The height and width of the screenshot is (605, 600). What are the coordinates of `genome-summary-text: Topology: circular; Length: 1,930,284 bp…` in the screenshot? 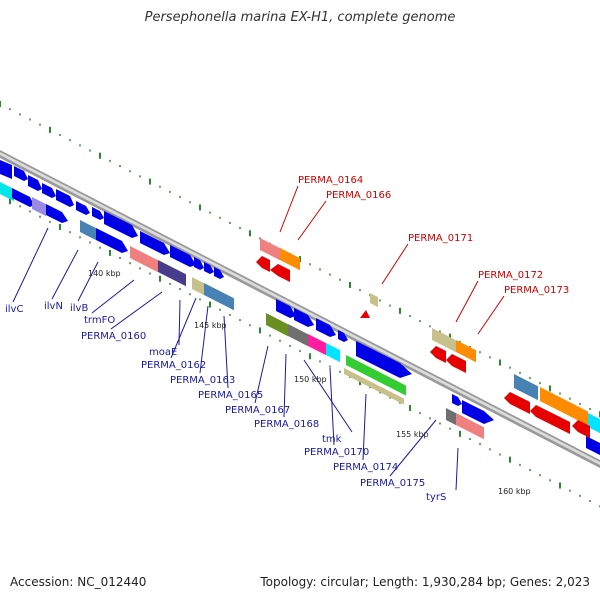 It's located at (425, 582).